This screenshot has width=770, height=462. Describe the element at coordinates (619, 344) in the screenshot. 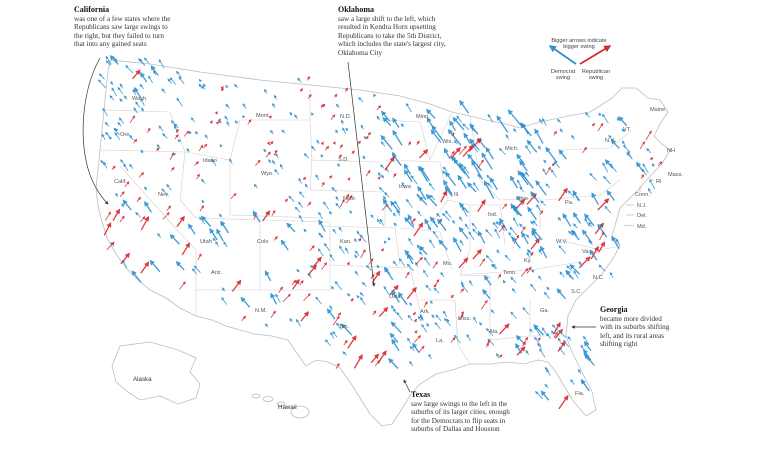

I see `annotation-georgia-line: shifting right` at that location.